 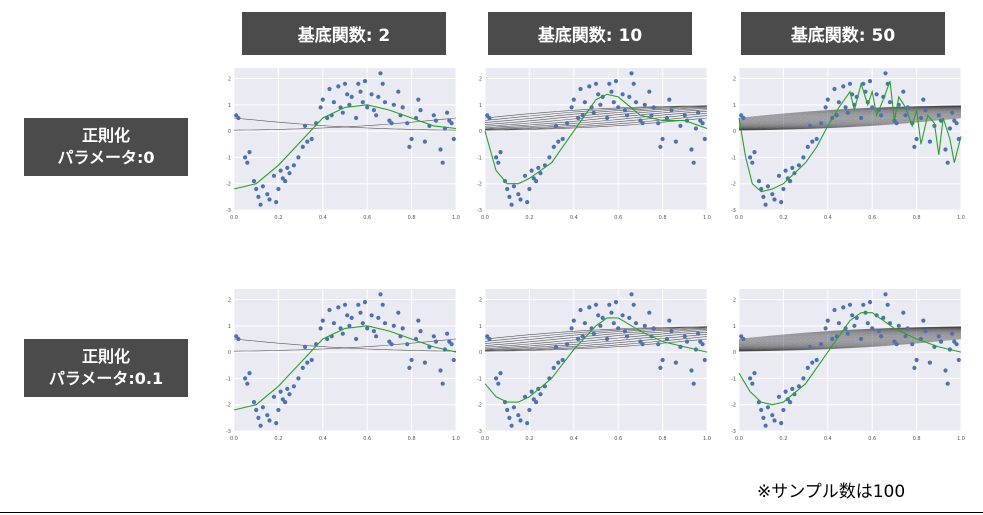 I want to click on y-tick-label: -1, so click(x=228, y=379).